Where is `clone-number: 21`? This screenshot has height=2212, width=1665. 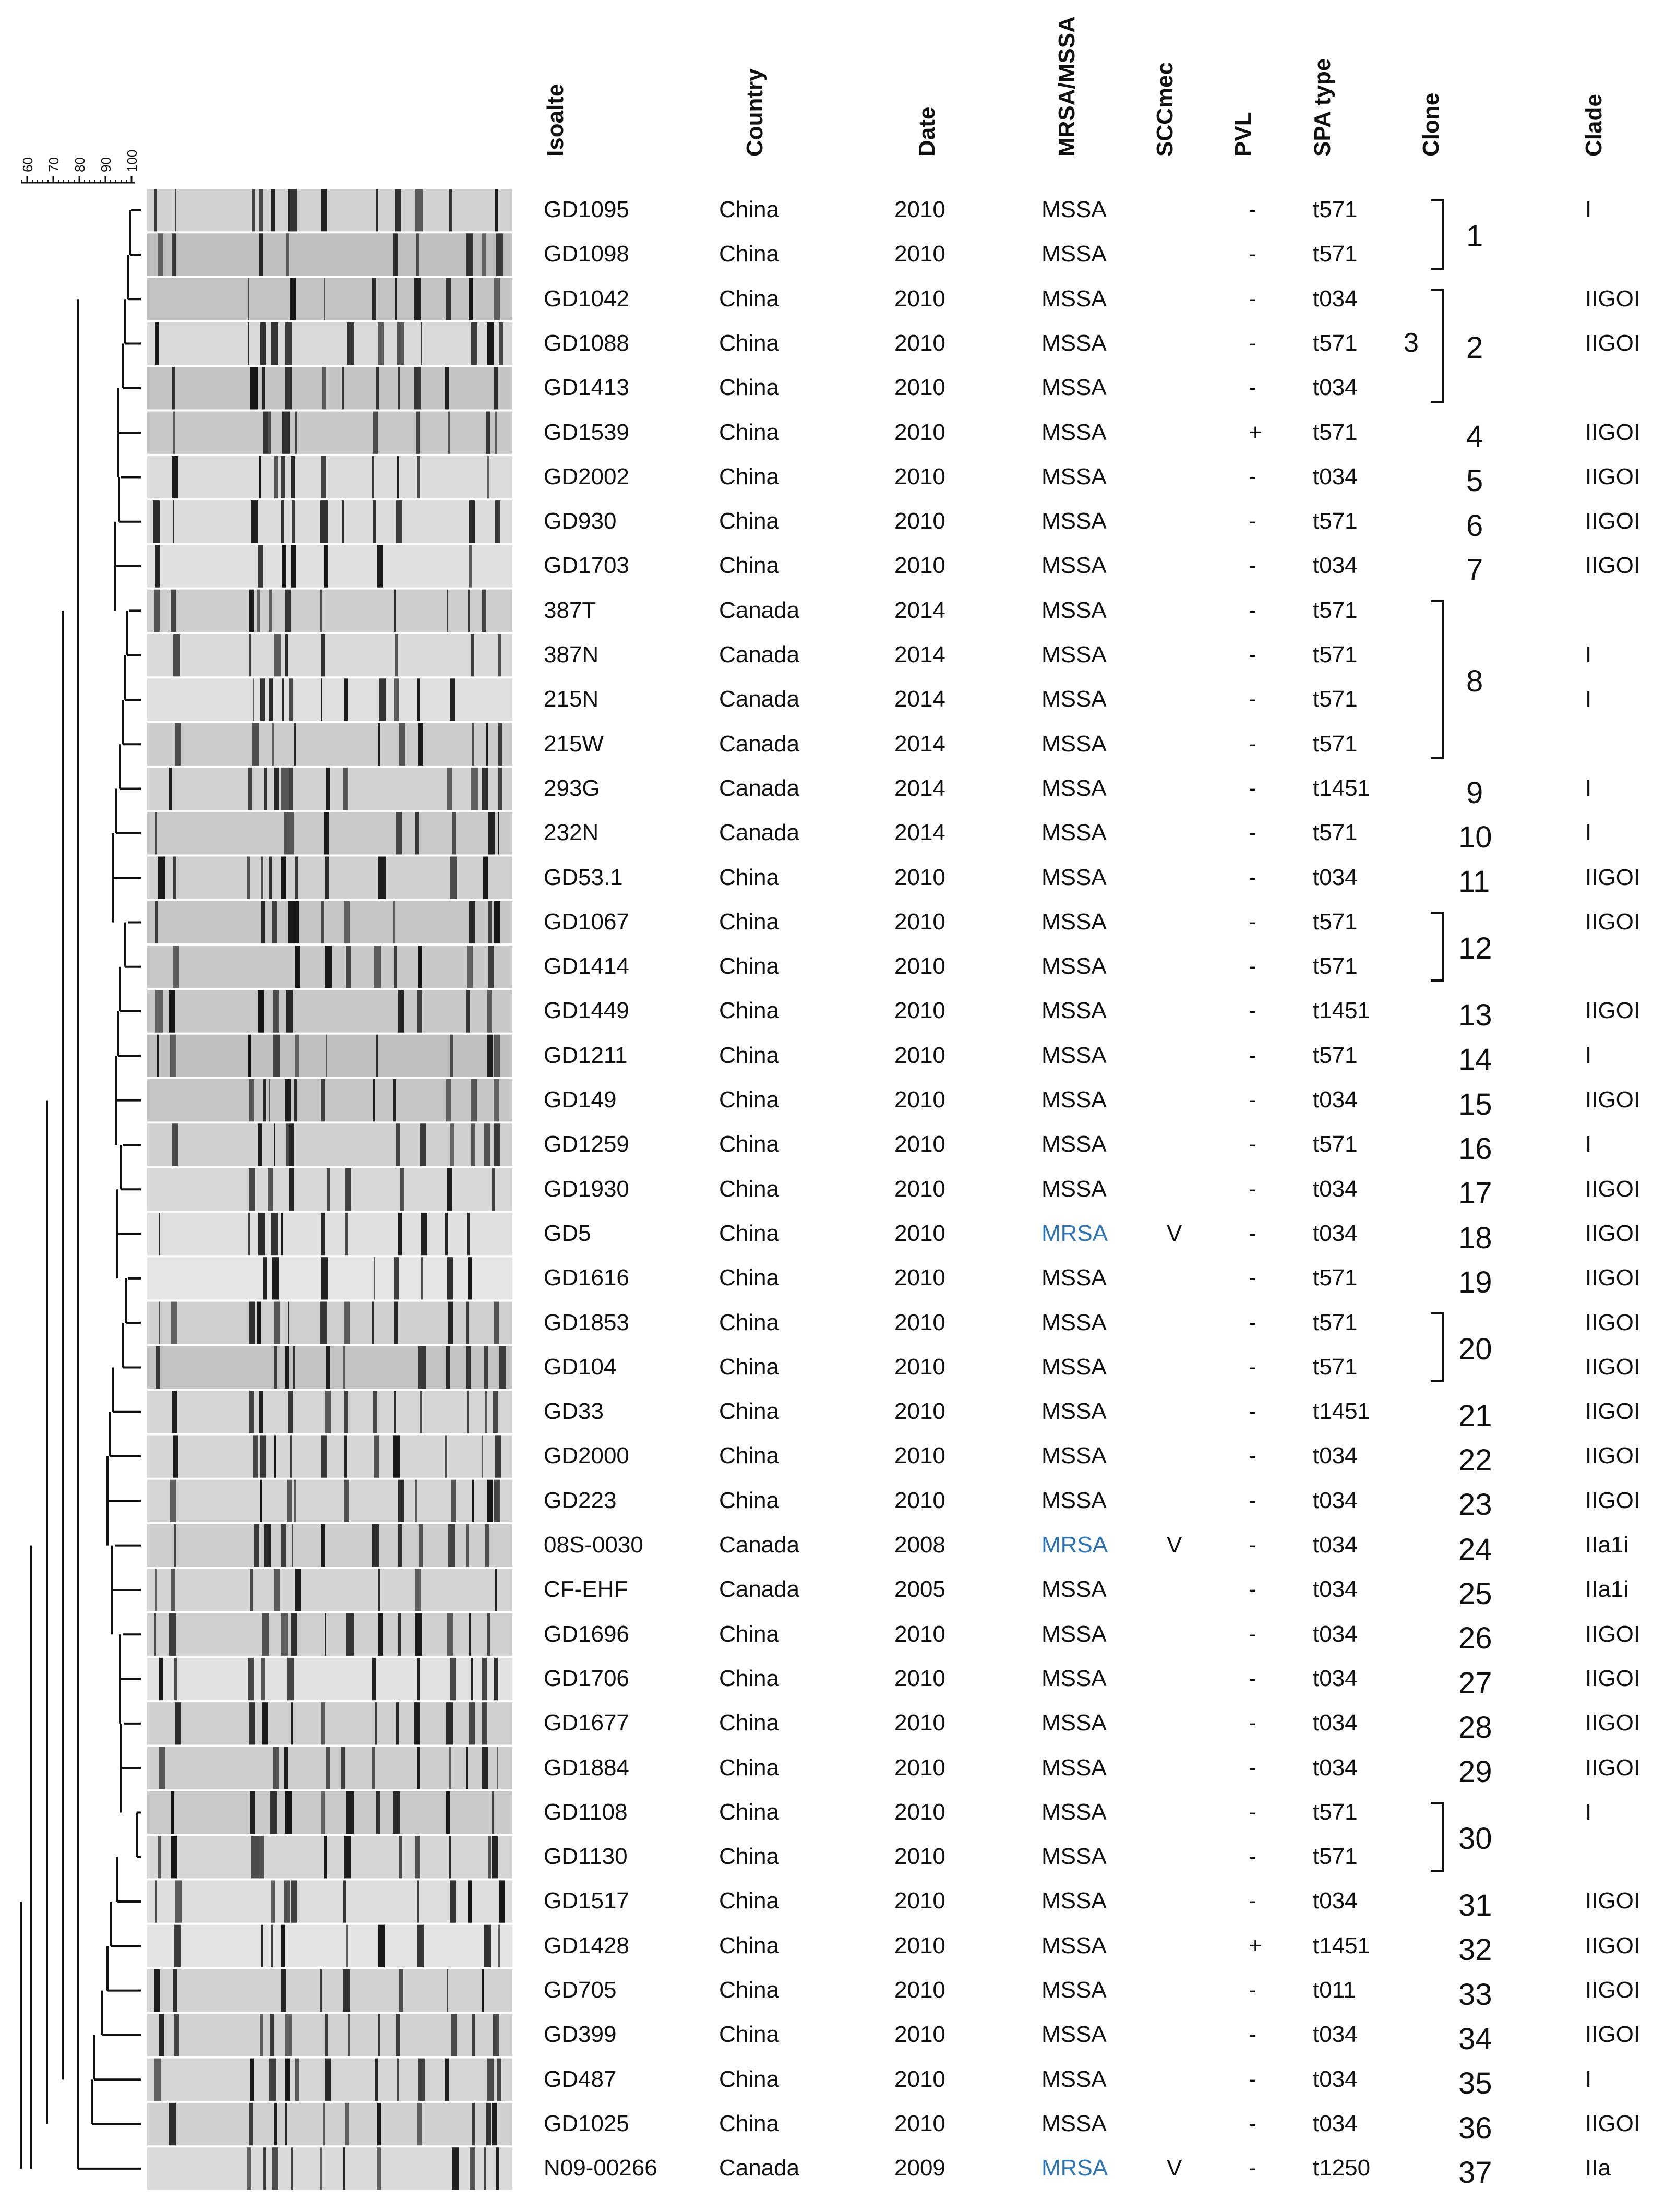
clone-number: 21 is located at coordinates (1475, 1415).